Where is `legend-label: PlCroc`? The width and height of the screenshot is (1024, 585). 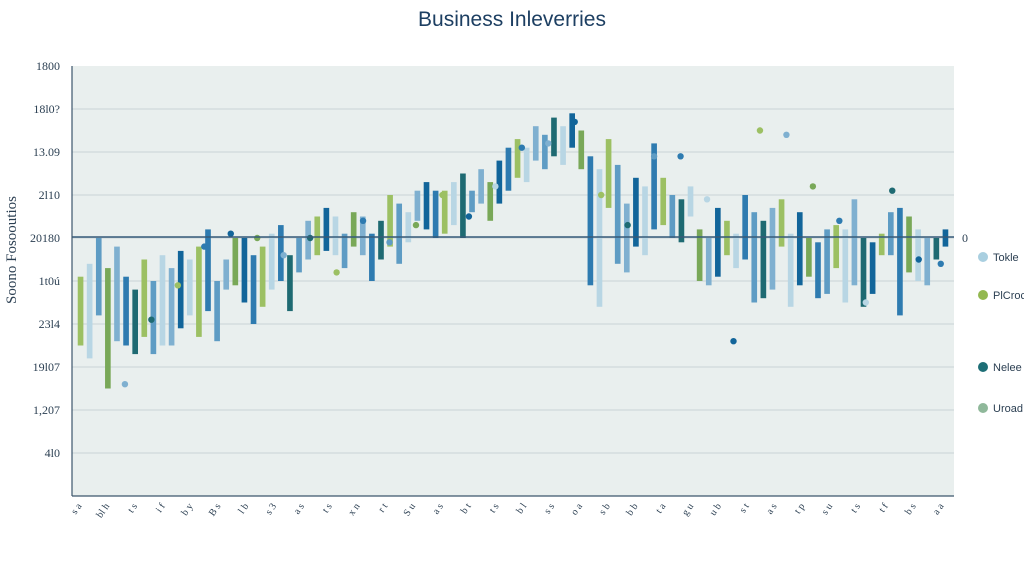
legend-label: PlCroc is located at coordinates (1008, 296).